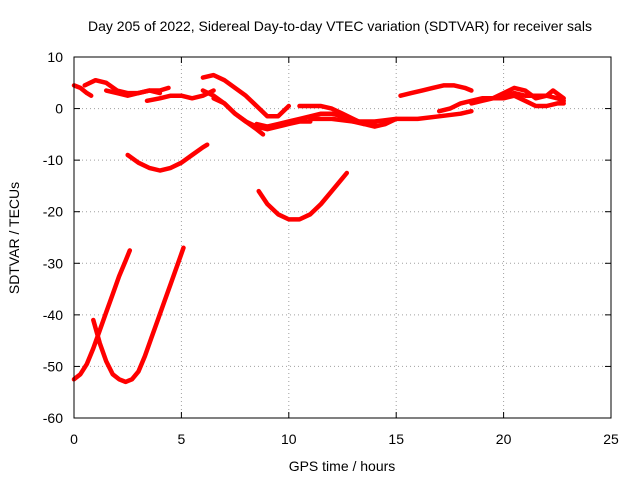 This screenshot has width=640, height=480. I want to click on x-tick-label: 25, so click(611, 439).